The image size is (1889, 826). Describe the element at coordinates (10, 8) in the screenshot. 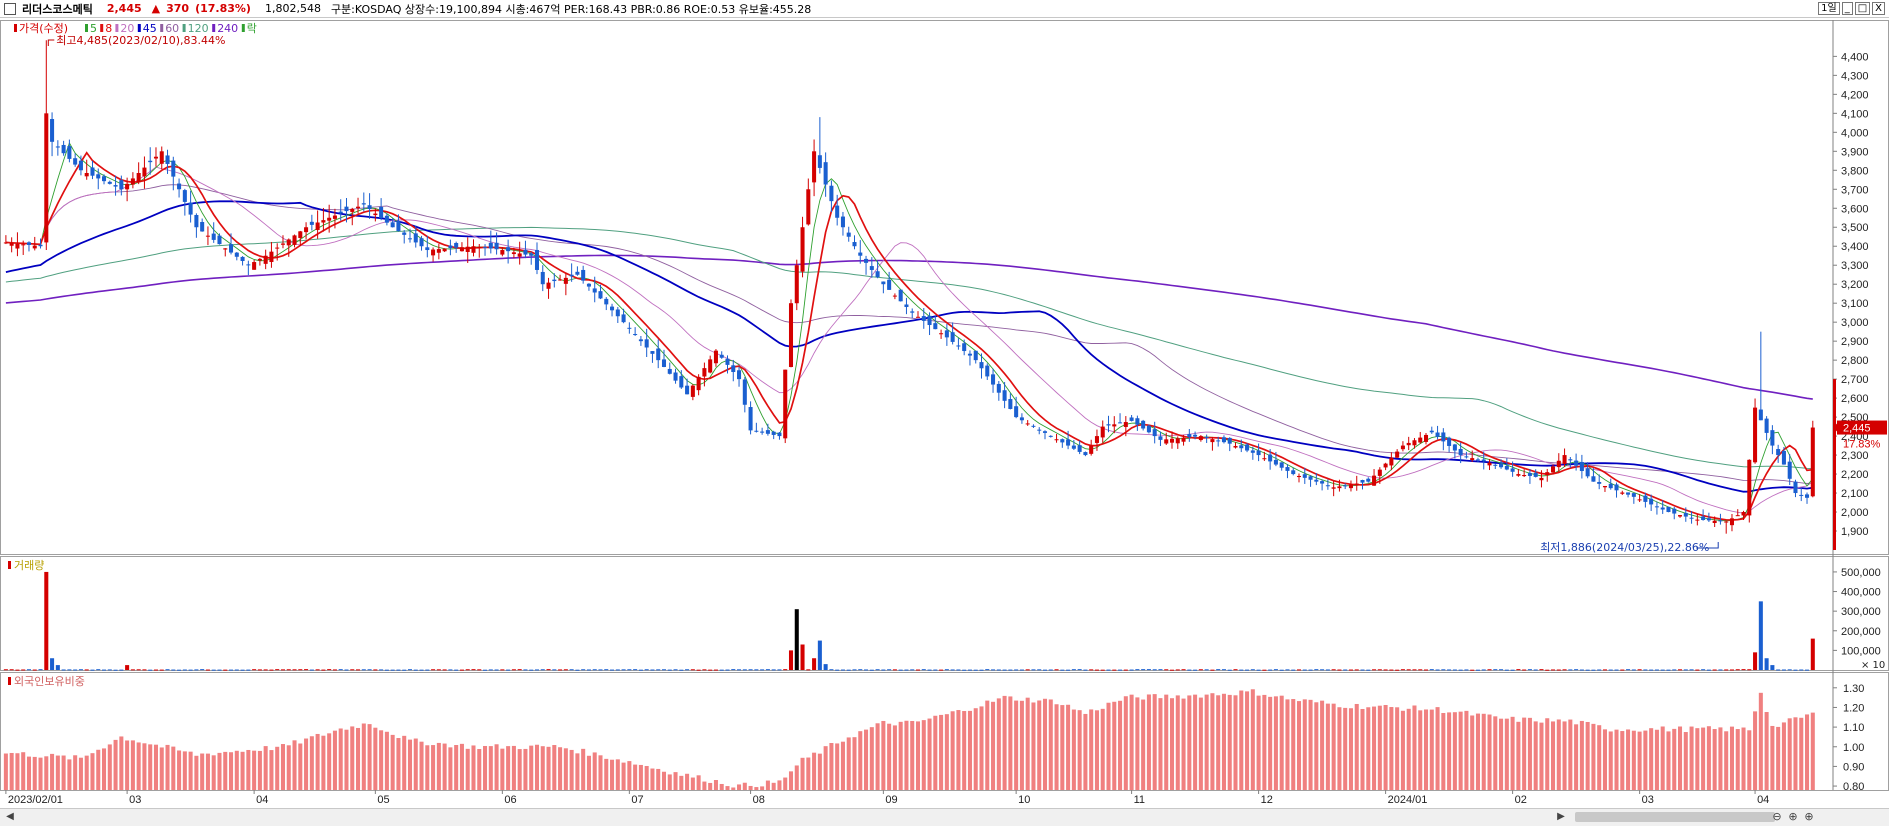

I see `stock-checkbox` at that location.